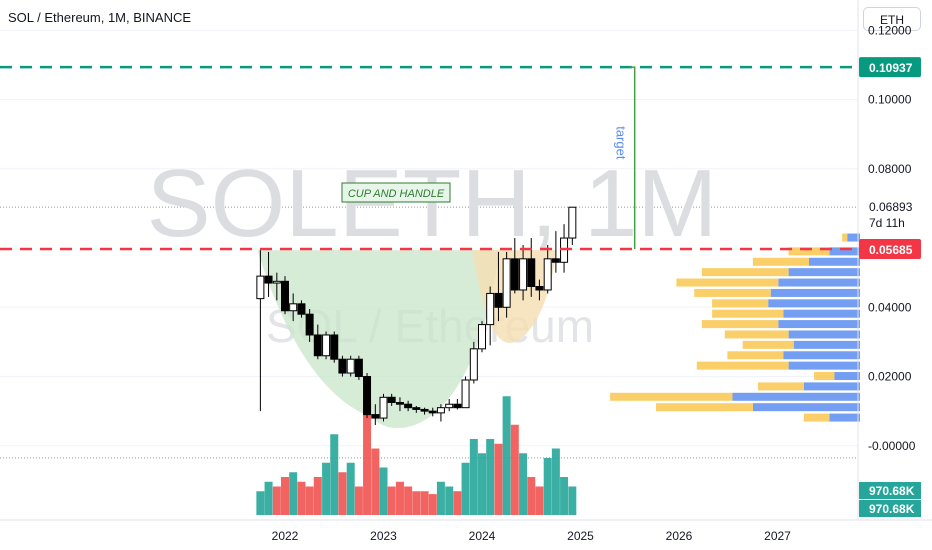 This screenshot has width=932, height=550. Describe the element at coordinates (892, 19) in the screenshot. I see `currency-selector: ETH` at that location.